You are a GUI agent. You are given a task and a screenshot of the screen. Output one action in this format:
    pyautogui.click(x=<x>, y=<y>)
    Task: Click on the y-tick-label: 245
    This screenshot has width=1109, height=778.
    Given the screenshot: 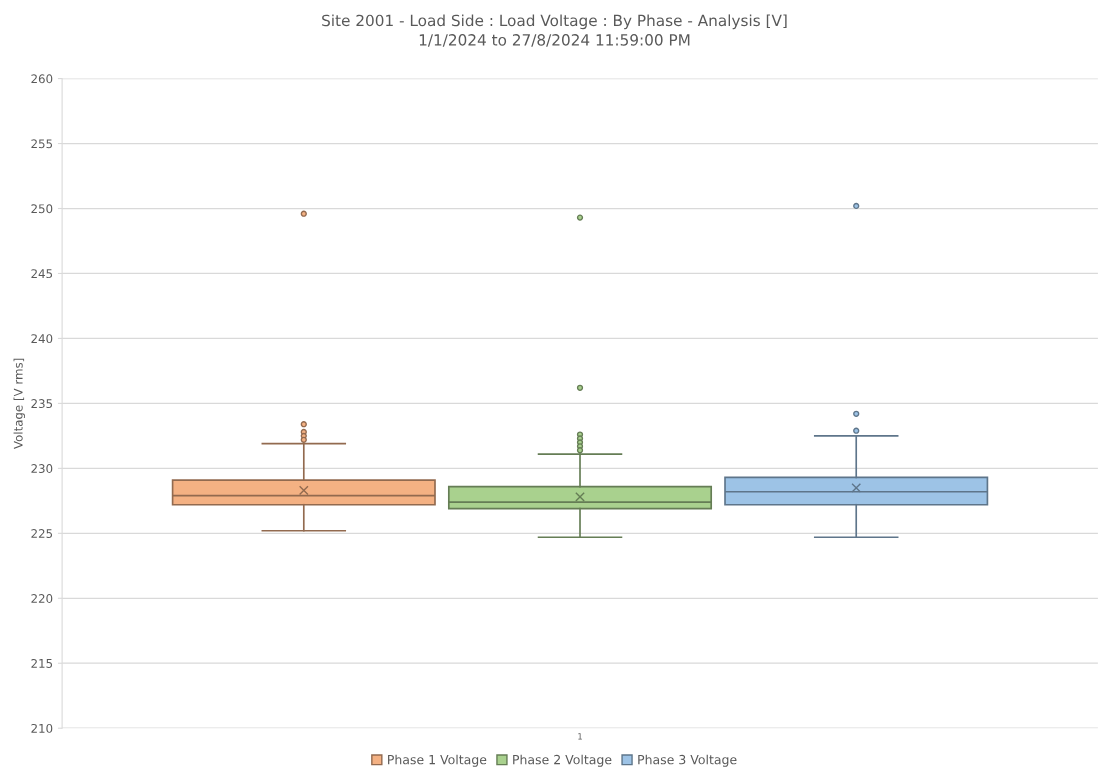 What is the action you would take?
    pyautogui.click(x=42, y=274)
    